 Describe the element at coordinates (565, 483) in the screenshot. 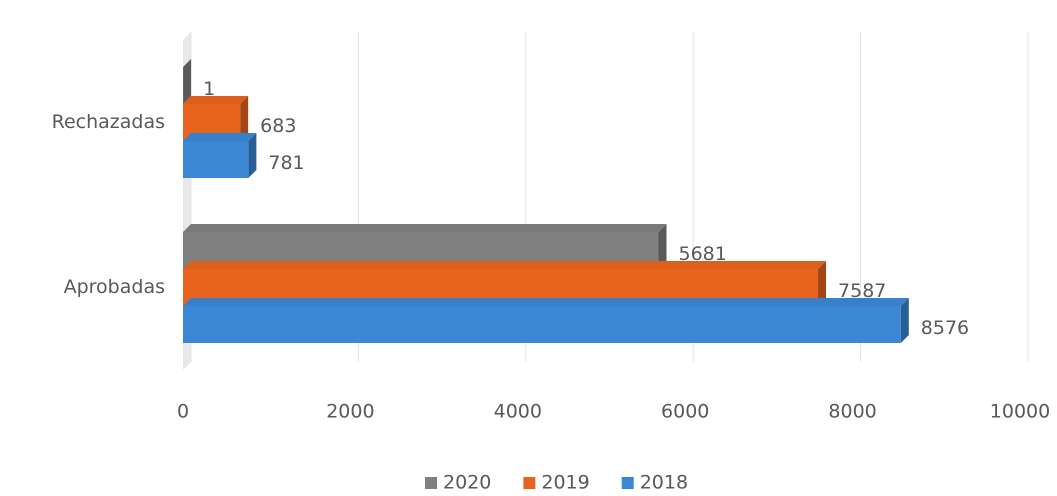

I see `legend-label: 2019` at that location.